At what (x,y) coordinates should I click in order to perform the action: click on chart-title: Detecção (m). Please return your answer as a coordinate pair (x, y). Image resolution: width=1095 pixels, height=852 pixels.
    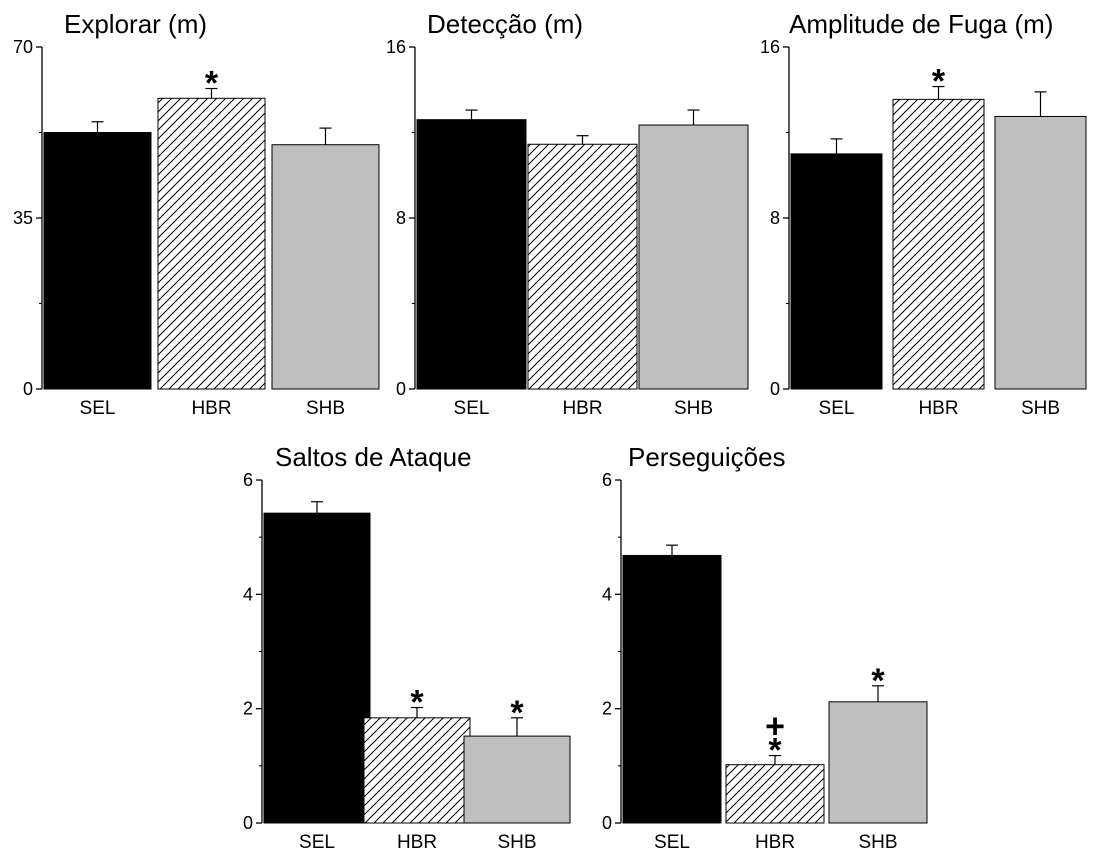
    Looking at the image, I should click on (505, 24).